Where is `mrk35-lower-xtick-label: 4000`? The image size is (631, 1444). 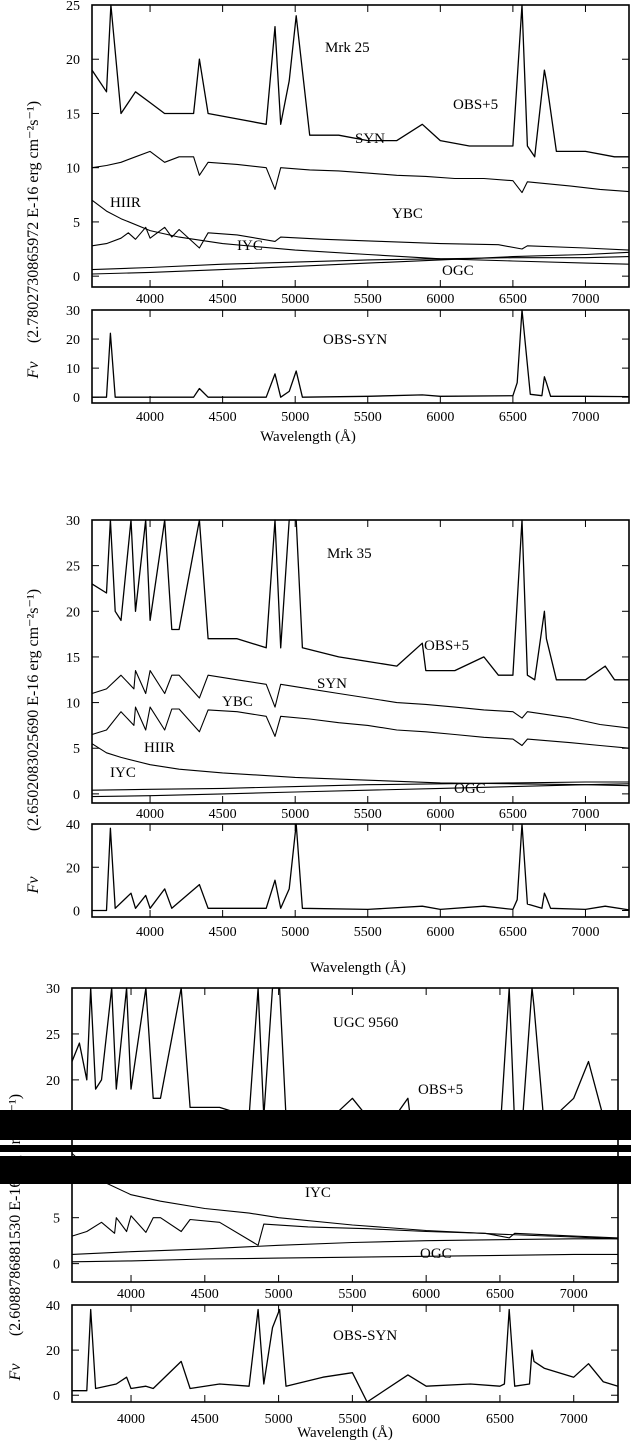
mrk35-lower-xtick-label: 4000 is located at coordinates (150, 932).